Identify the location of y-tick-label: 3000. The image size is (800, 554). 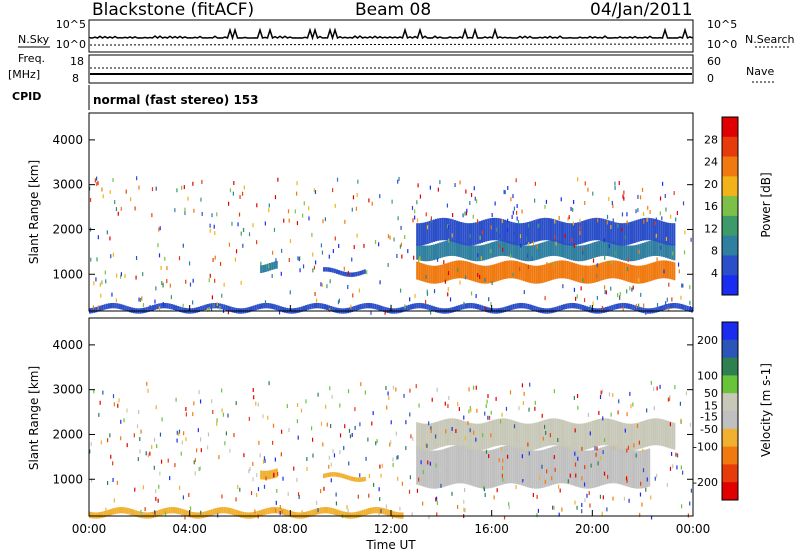
(67, 390).